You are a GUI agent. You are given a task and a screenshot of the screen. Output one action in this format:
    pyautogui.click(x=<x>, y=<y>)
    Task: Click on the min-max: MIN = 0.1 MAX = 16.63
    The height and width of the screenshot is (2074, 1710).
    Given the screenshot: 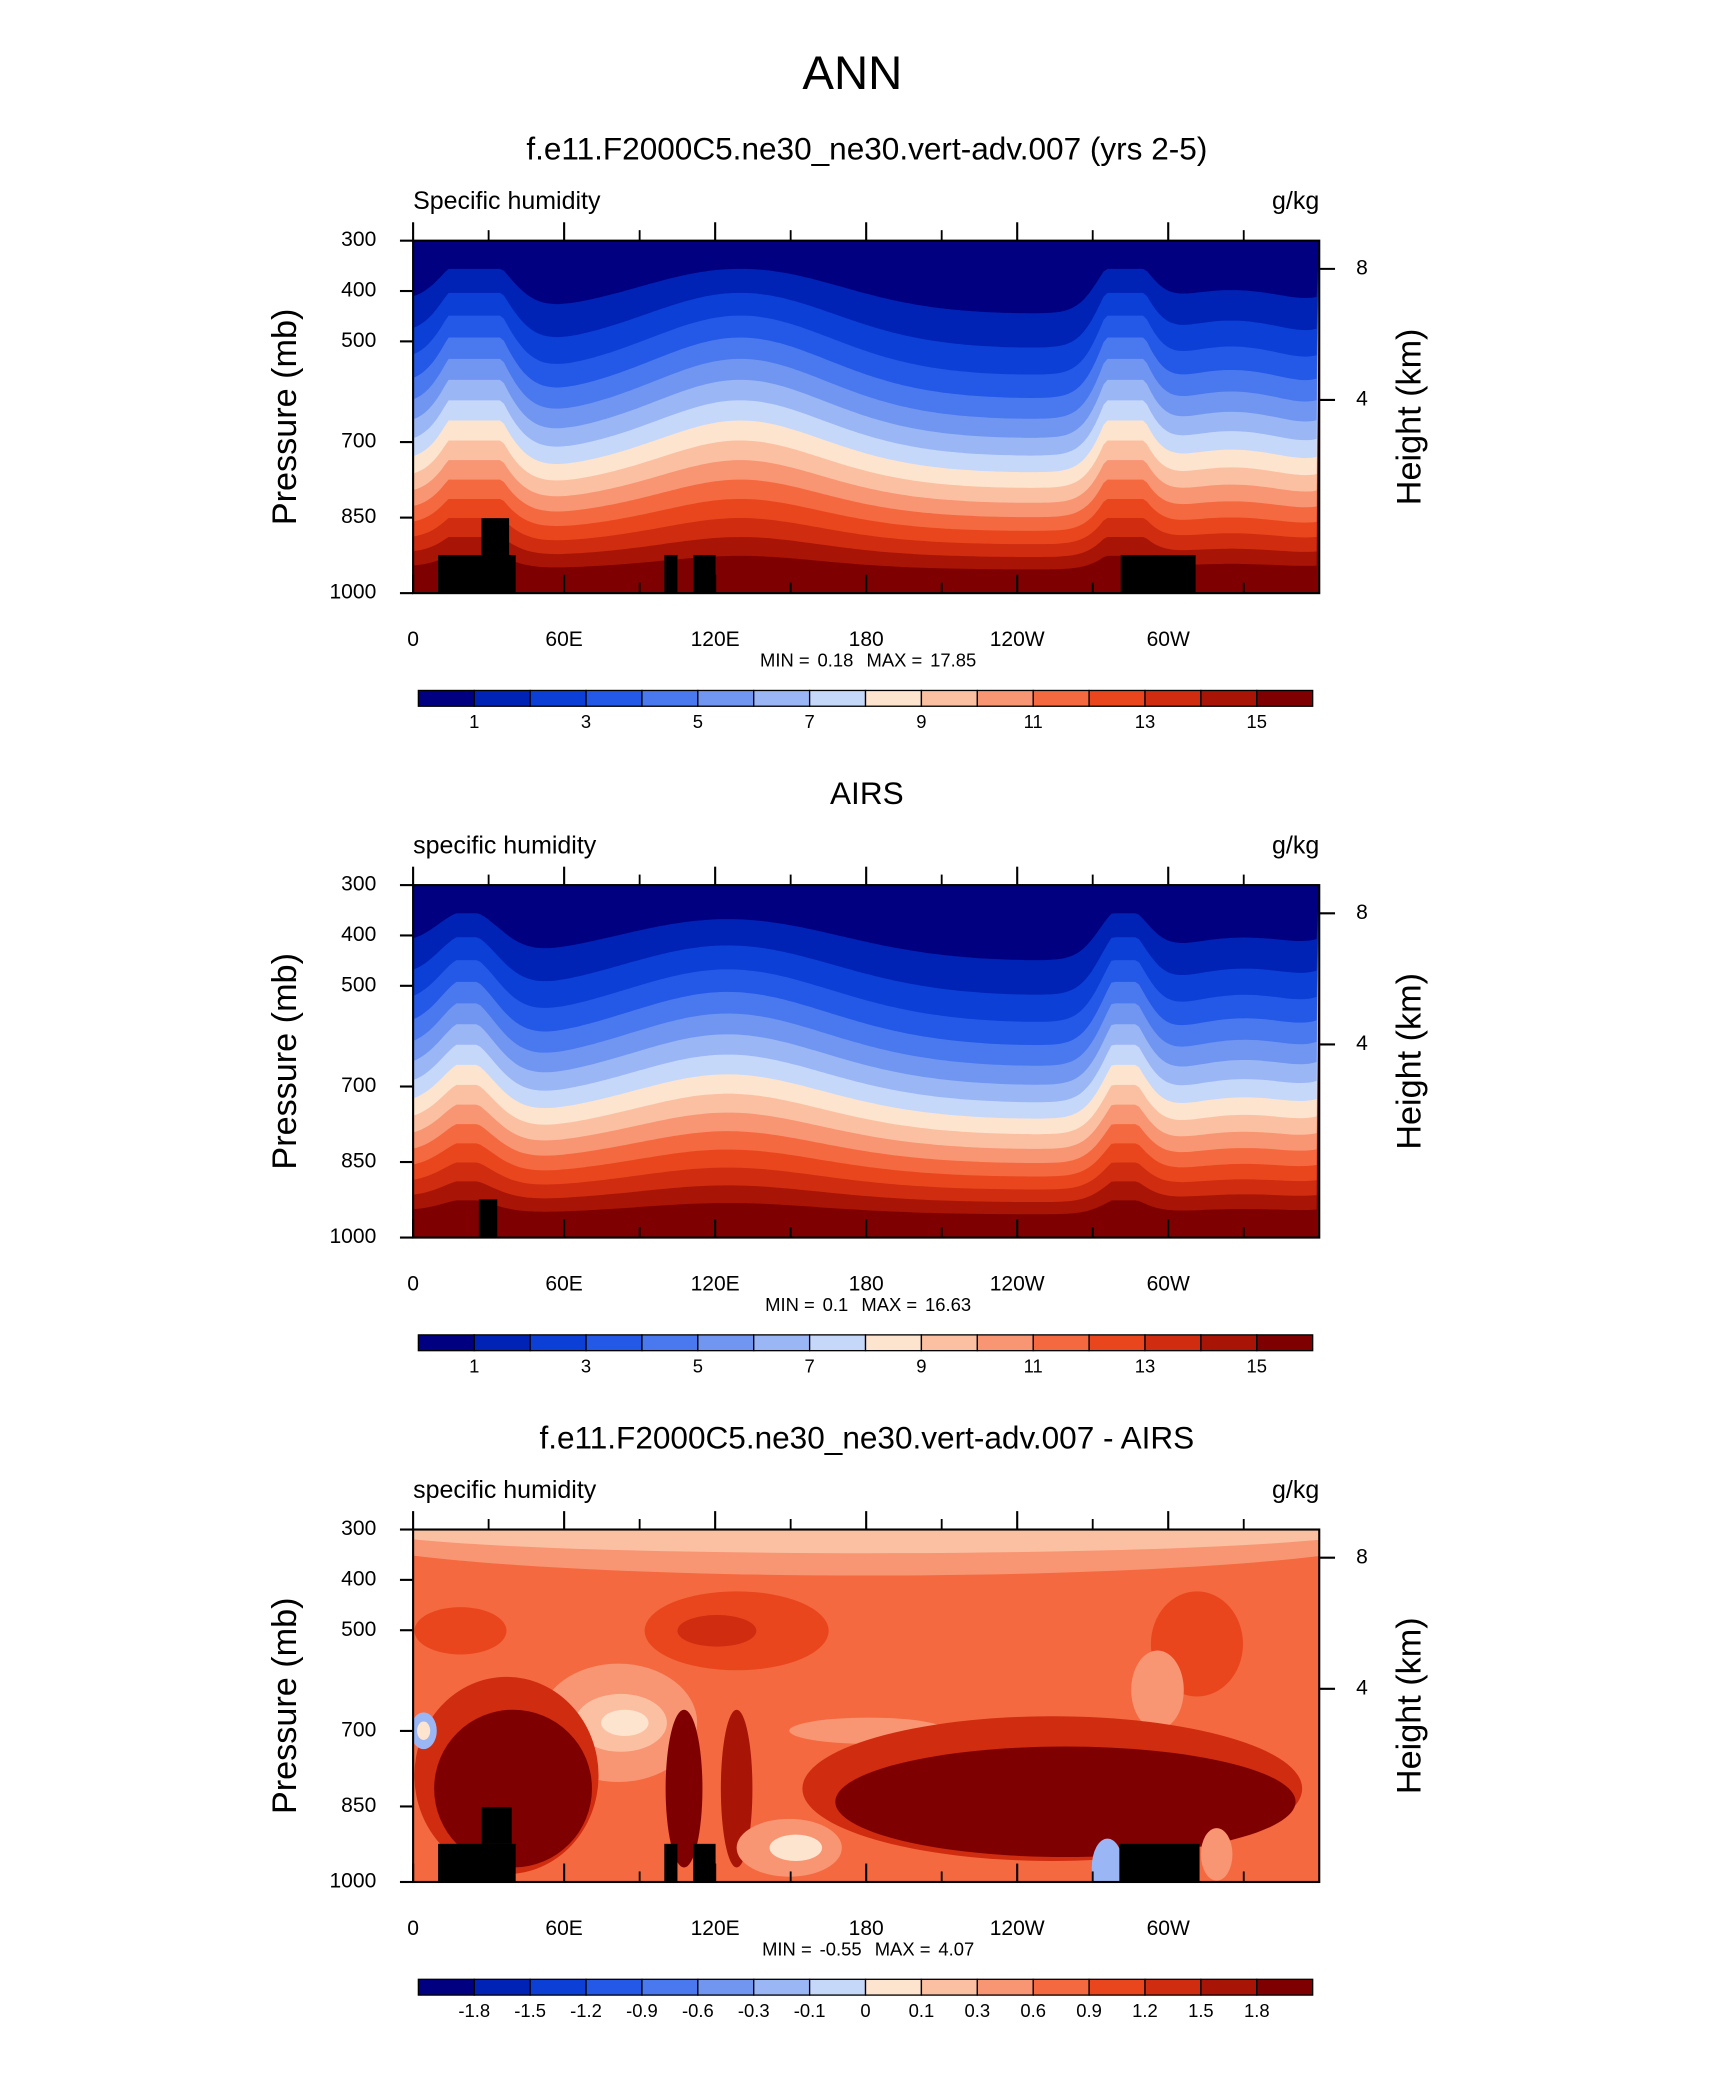 What is the action you would take?
    pyautogui.click(x=868, y=1304)
    